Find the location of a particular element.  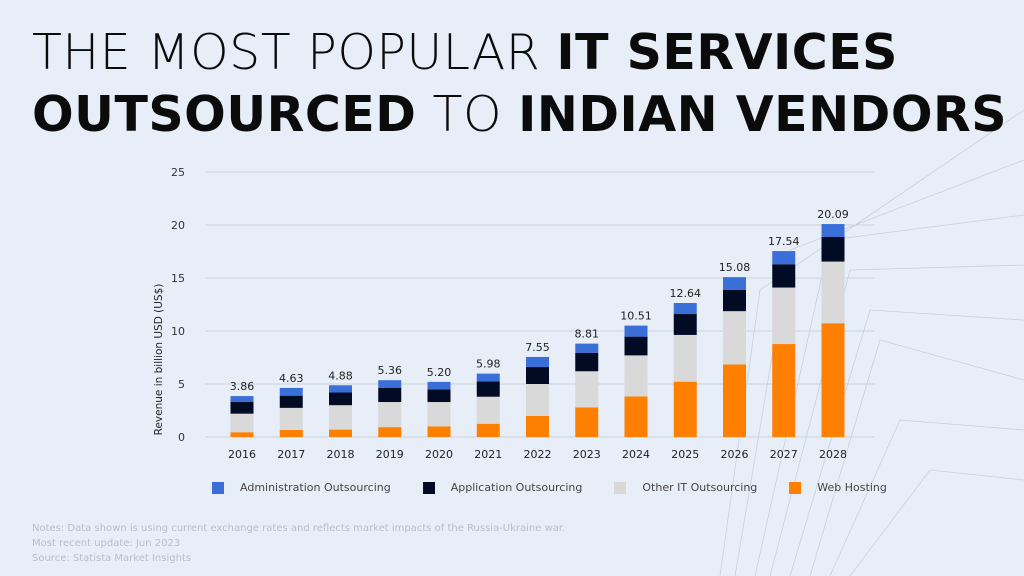

total-label: 20.09 is located at coordinates (833, 214).